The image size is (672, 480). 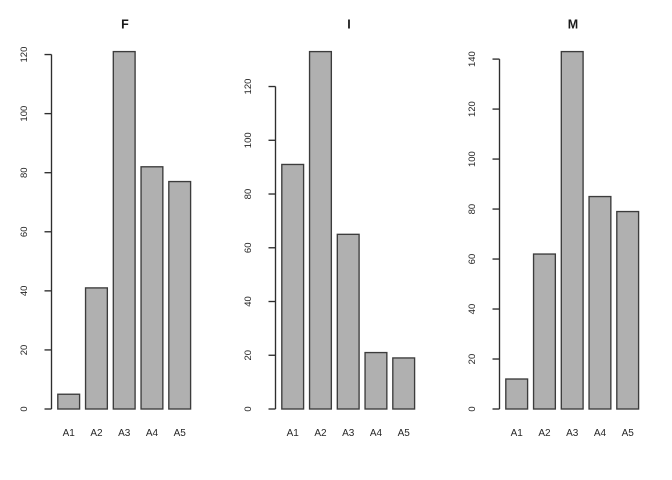 What do you see at coordinates (573, 25) in the screenshot?
I see `chart-title: M` at bounding box center [573, 25].